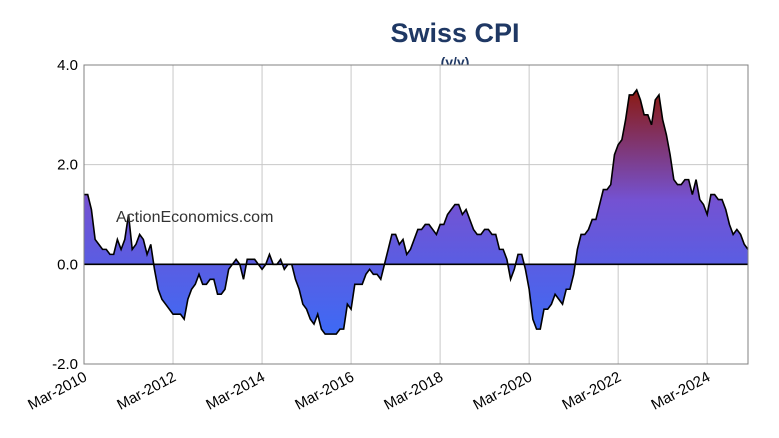  Describe the element at coordinates (67, 65) in the screenshot. I see `y-tick-label: 4.0` at that location.